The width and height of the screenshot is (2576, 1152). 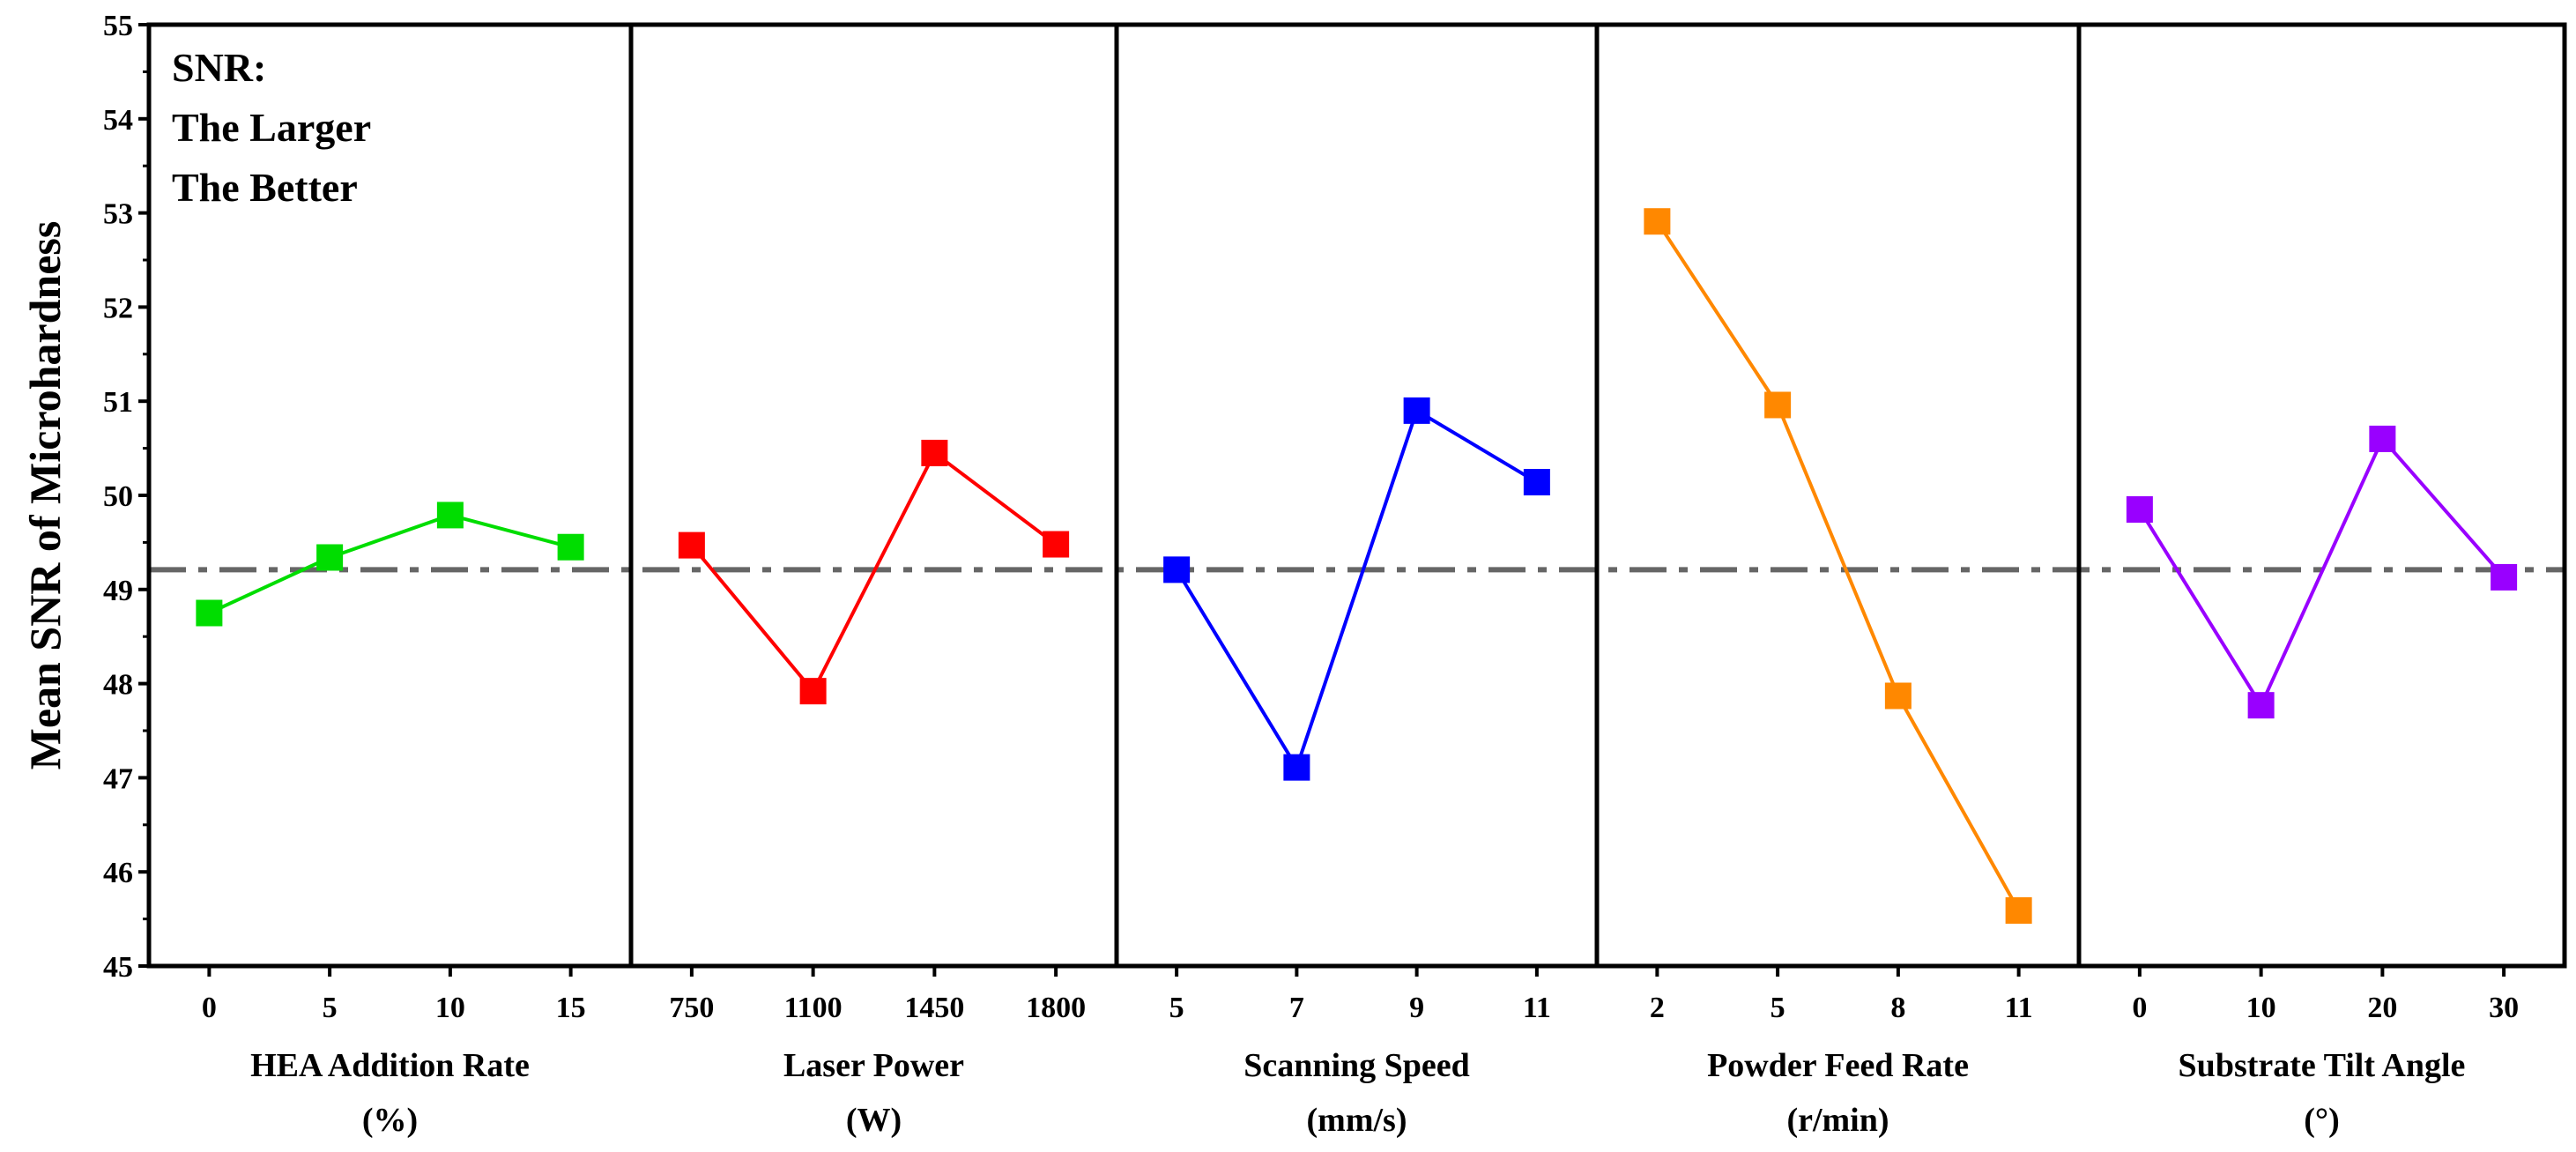 What do you see at coordinates (118, 967) in the screenshot?
I see `y-tick-label: 45` at bounding box center [118, 967].